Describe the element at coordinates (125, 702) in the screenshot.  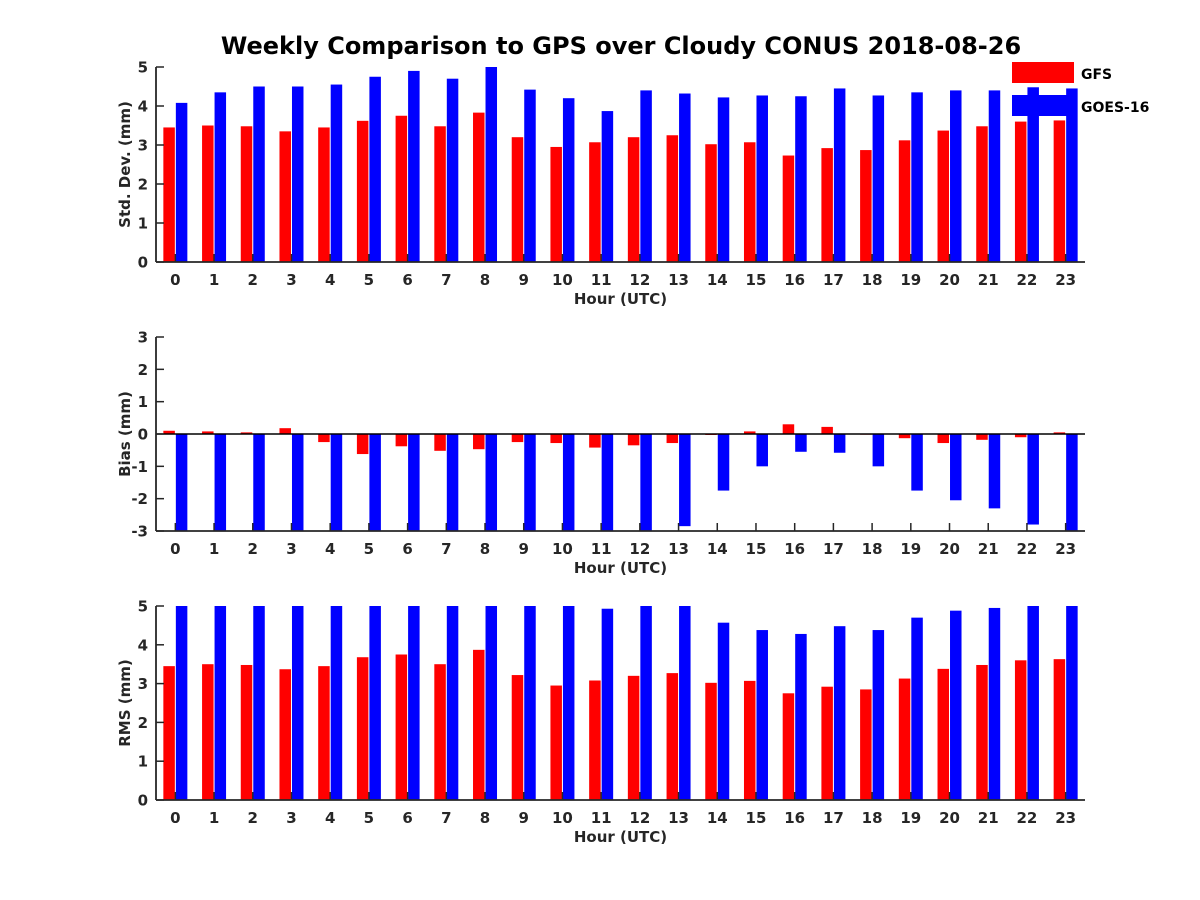
I see `y-axis-label: RMS (mm)` at that location.